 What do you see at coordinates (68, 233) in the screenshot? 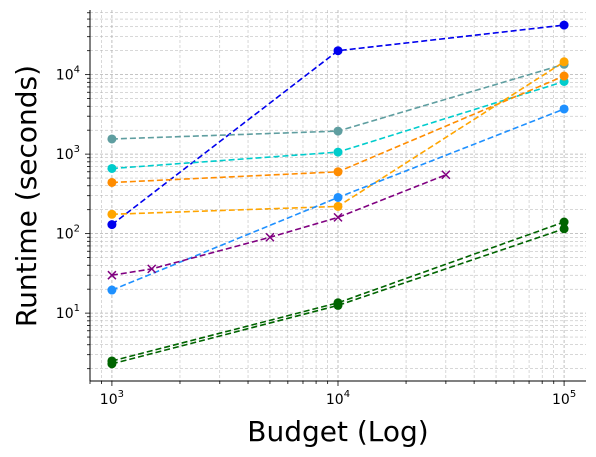
I see `y-tick-label: 10²` at bounding box center [68, 233].